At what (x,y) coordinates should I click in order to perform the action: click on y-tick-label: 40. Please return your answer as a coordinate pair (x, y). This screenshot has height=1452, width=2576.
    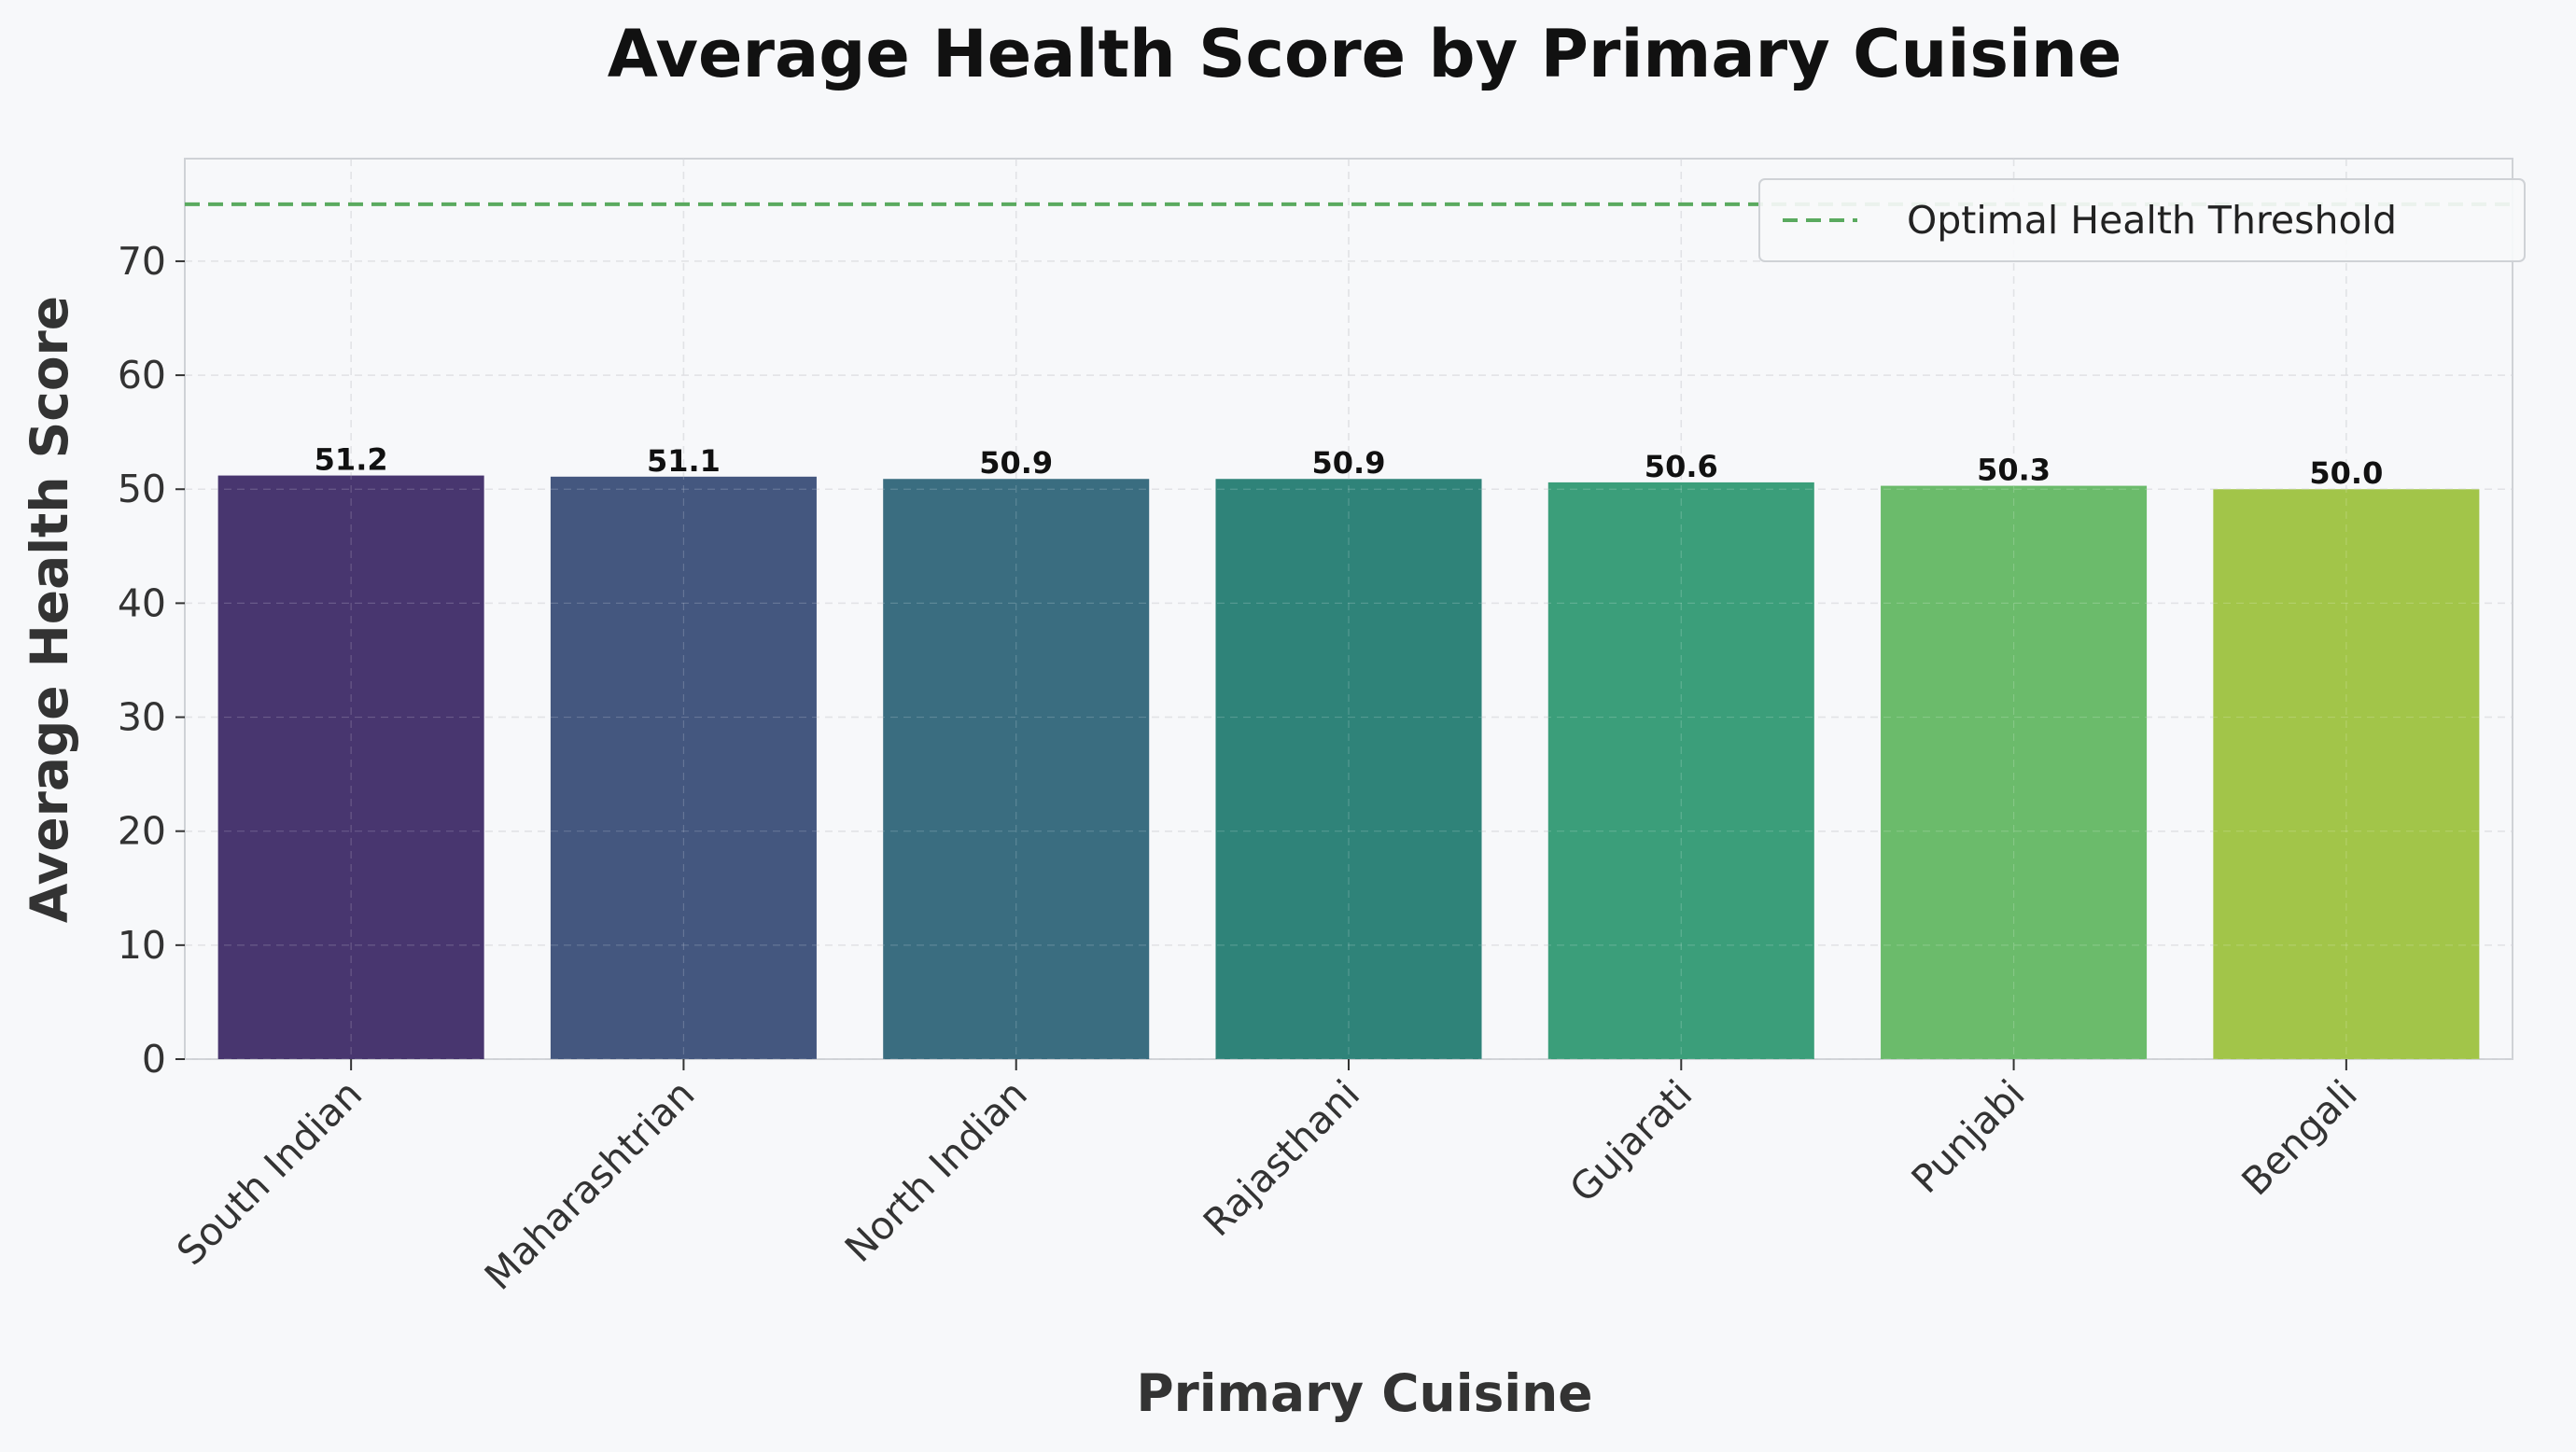
    Looking at the image, I should click on (142, 603).